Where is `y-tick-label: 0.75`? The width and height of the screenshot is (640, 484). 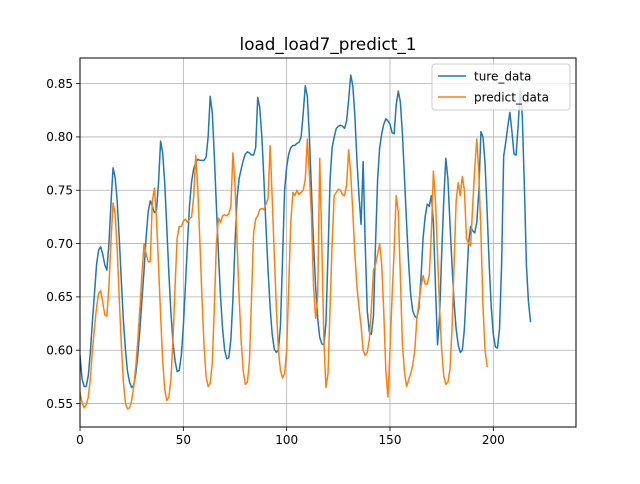 y-tick-label: 0.75 is located at coordinates (59, 191).